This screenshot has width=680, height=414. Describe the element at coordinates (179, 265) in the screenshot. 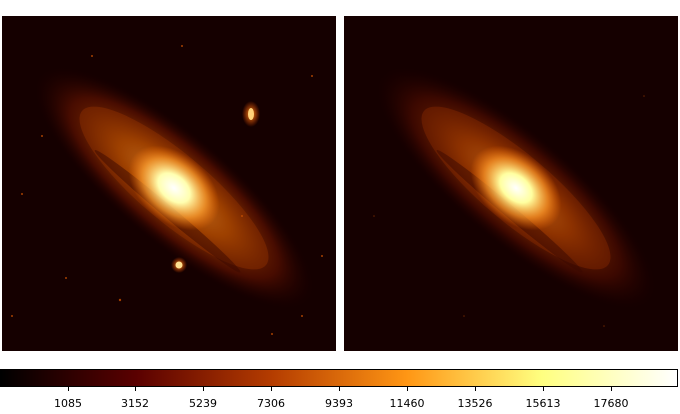

I see `satellite-galaxy-lower` at that location.